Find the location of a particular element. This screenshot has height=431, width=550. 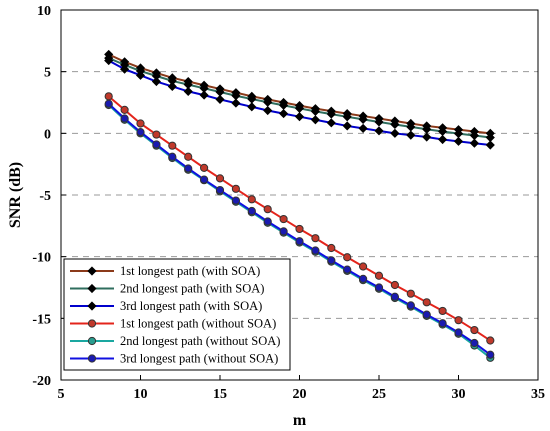

legend-entry: 2nd longest path (without SOA) is located at coordinates (175, 341).